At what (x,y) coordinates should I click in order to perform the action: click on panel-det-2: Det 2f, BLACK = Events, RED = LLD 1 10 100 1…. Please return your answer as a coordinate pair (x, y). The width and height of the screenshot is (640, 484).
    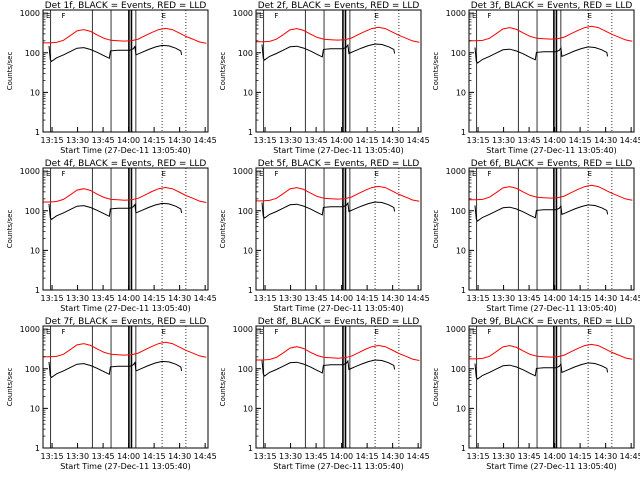
    Looking at the image, I should click on (324, 78).